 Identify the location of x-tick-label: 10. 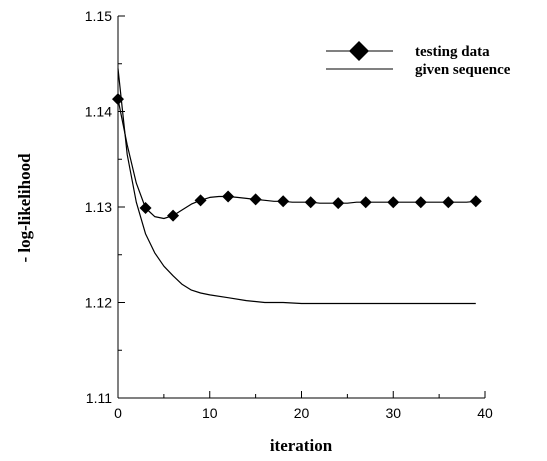
(210, 413).